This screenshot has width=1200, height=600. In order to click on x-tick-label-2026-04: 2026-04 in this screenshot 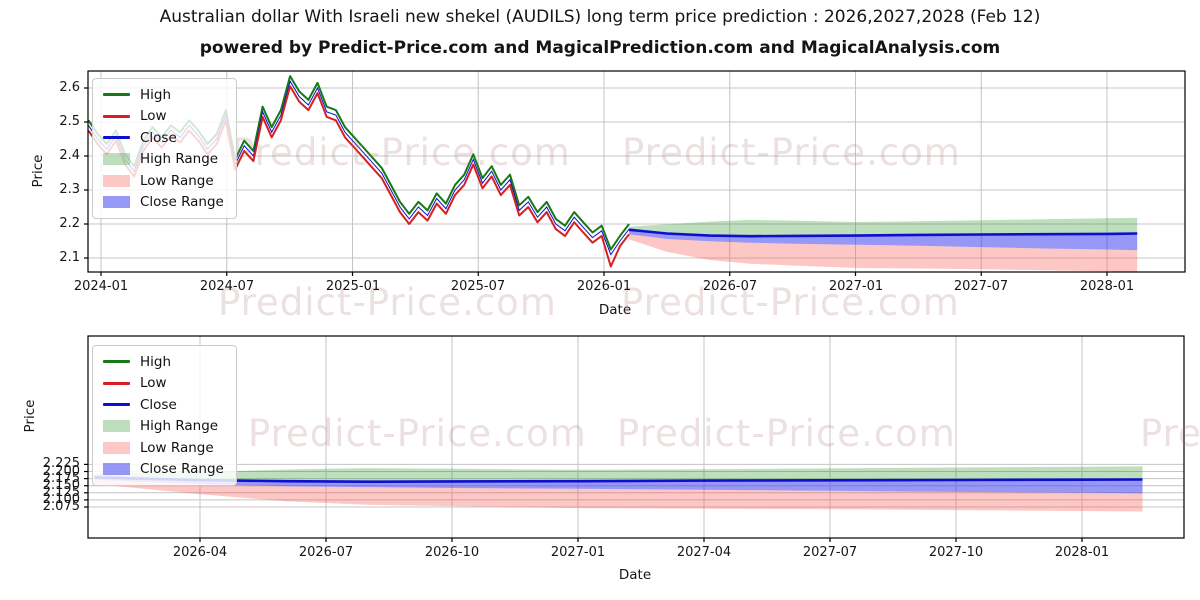, I will do `click(200, 552)`.